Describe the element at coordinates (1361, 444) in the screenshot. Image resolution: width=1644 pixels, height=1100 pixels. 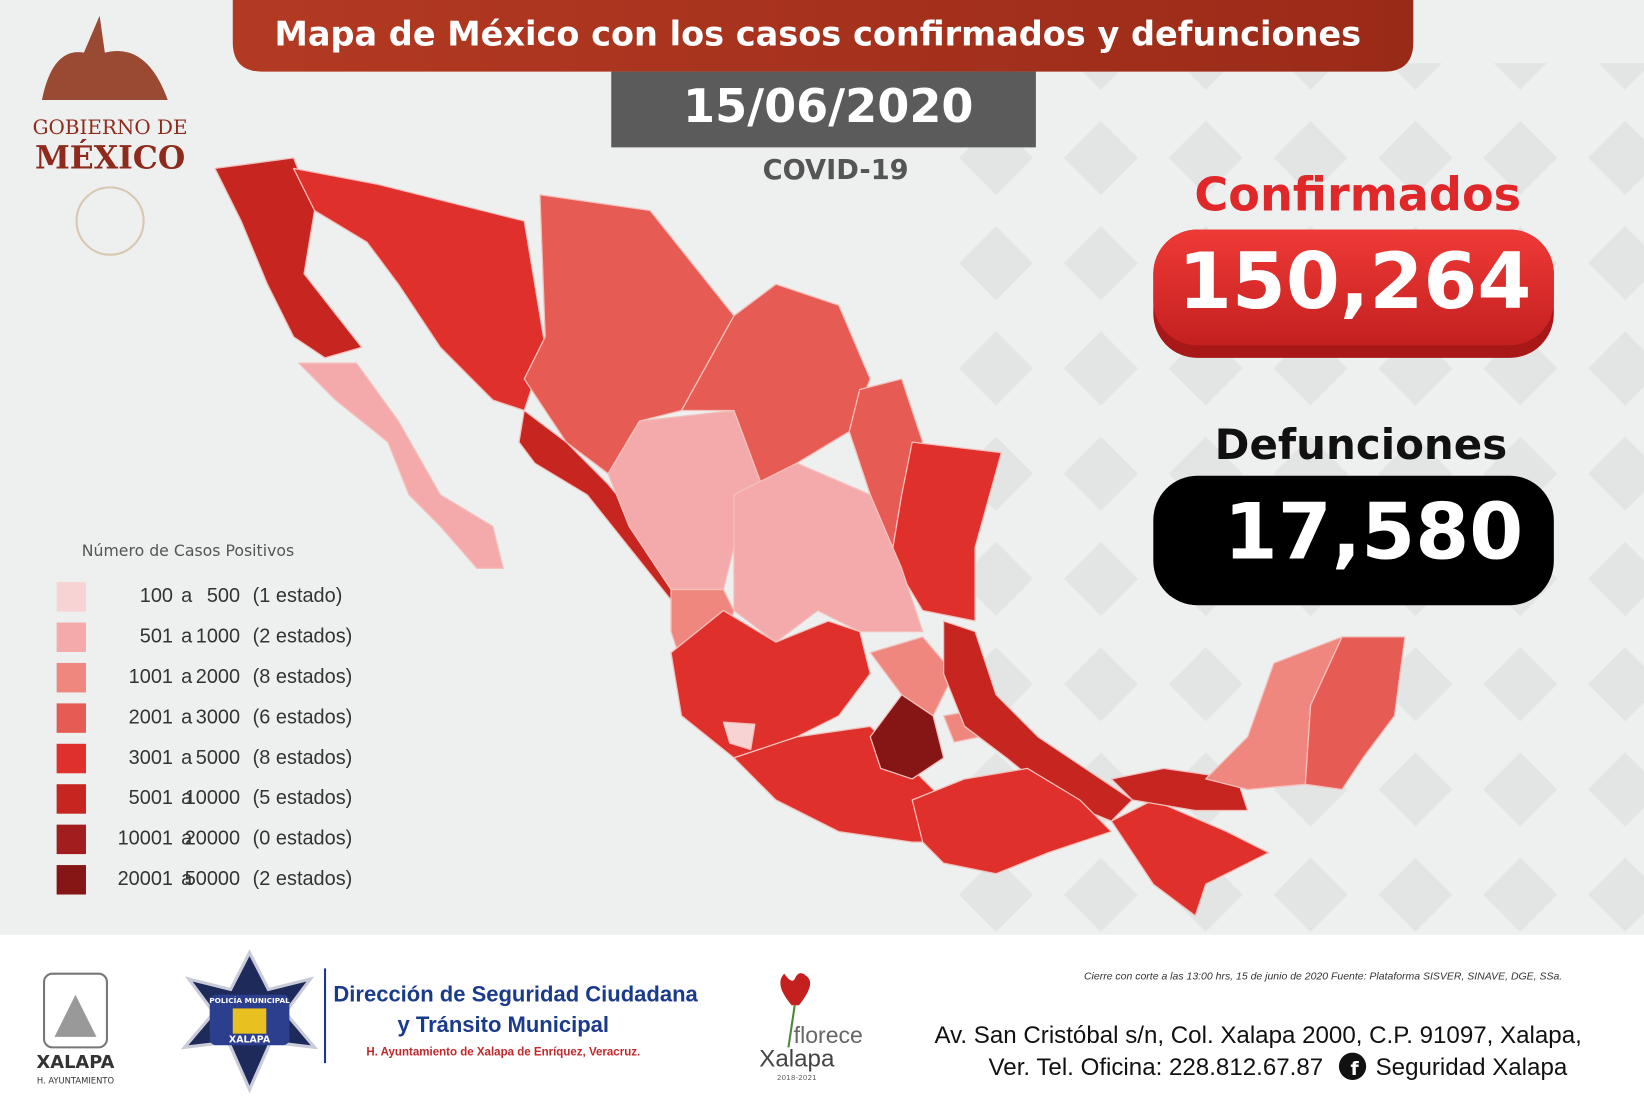
I see `deaths-label: Defunciones` at that location.